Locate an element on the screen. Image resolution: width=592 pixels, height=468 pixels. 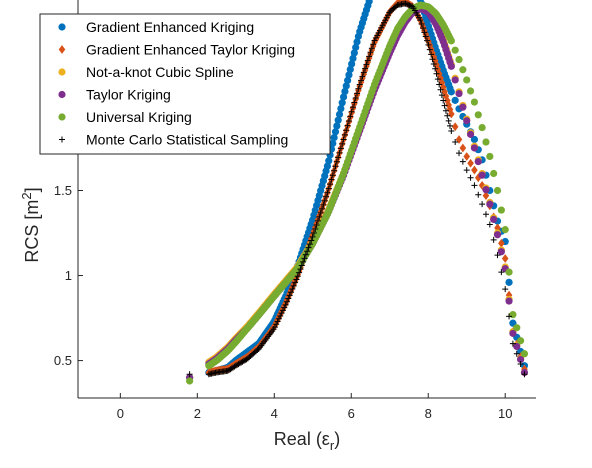
x-tick-label: 8 is located at coordinates (428, 413).